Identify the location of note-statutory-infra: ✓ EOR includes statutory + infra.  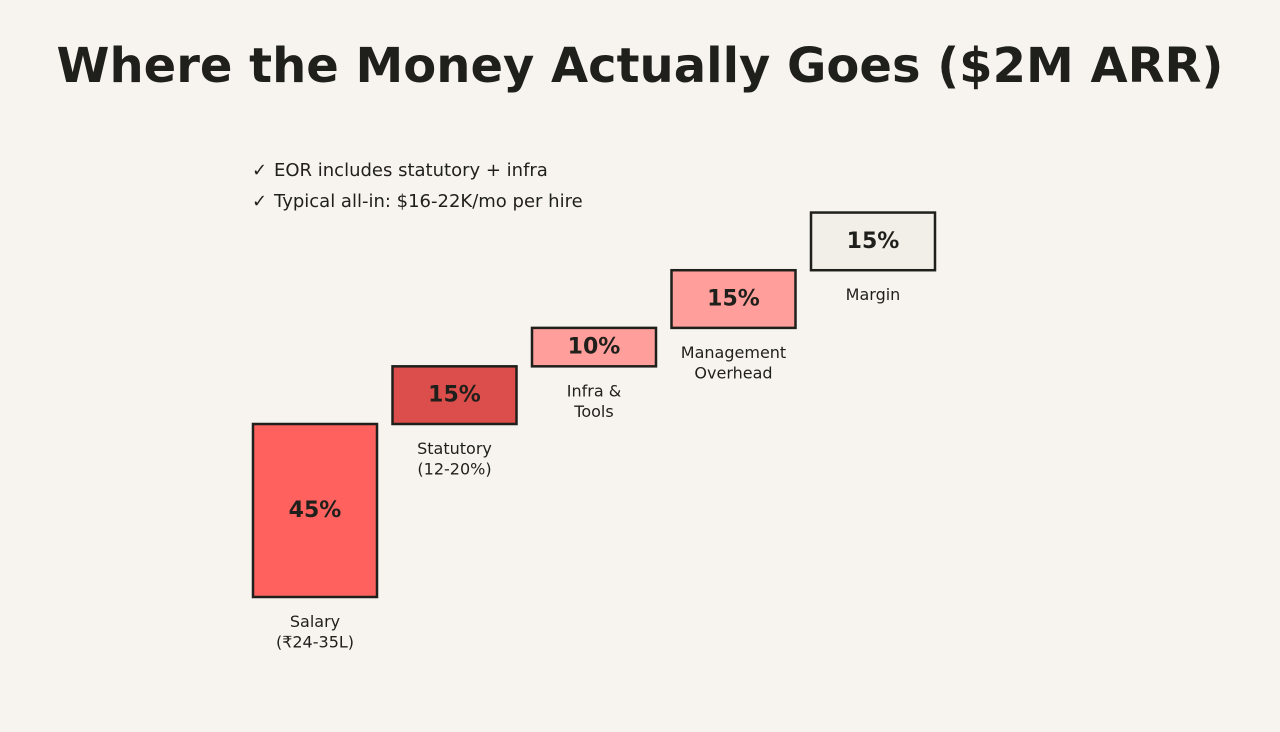
(417, 170).